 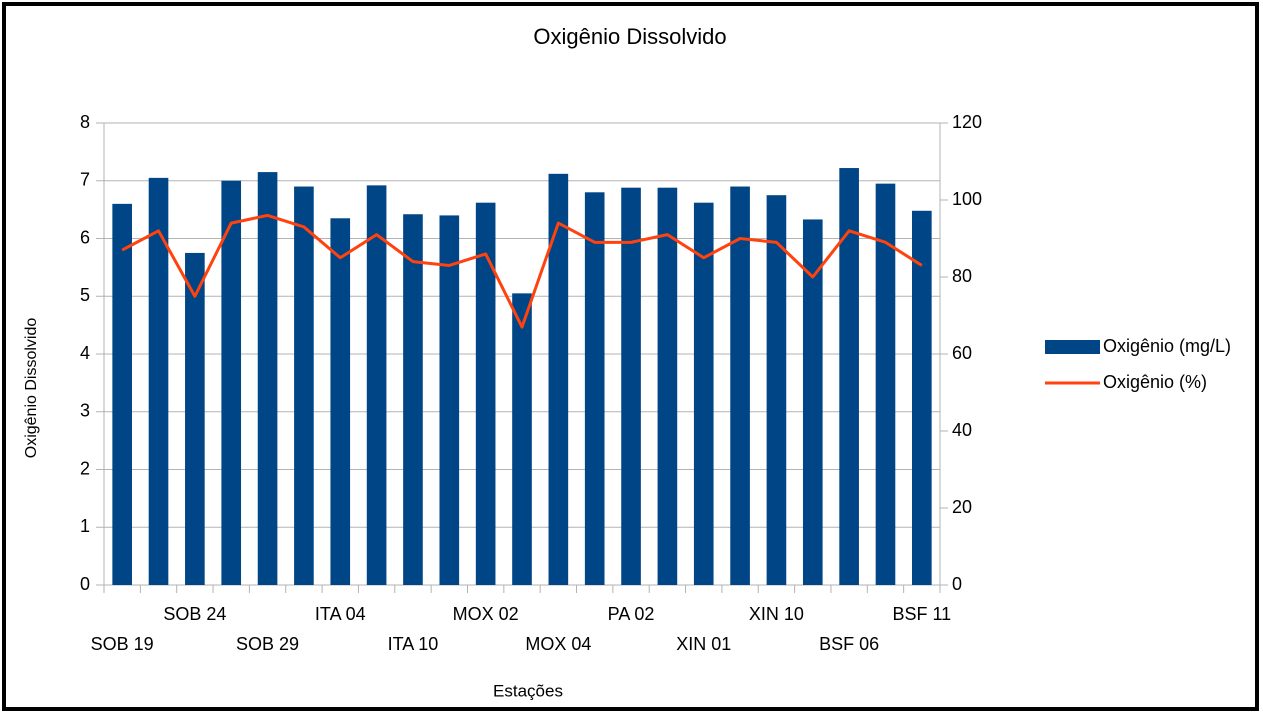 I want to click on y-tick-label: 3, so click(x=85, y=411).